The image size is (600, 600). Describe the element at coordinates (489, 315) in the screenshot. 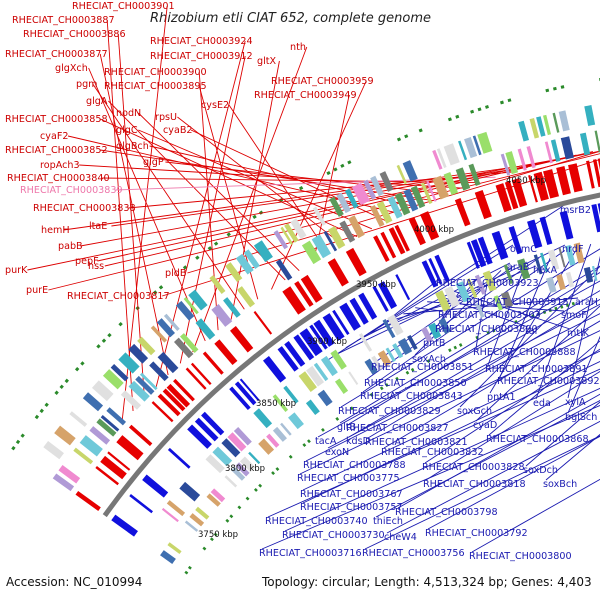

I see `gene-label: RHECIAT_CH0003903` at that location.